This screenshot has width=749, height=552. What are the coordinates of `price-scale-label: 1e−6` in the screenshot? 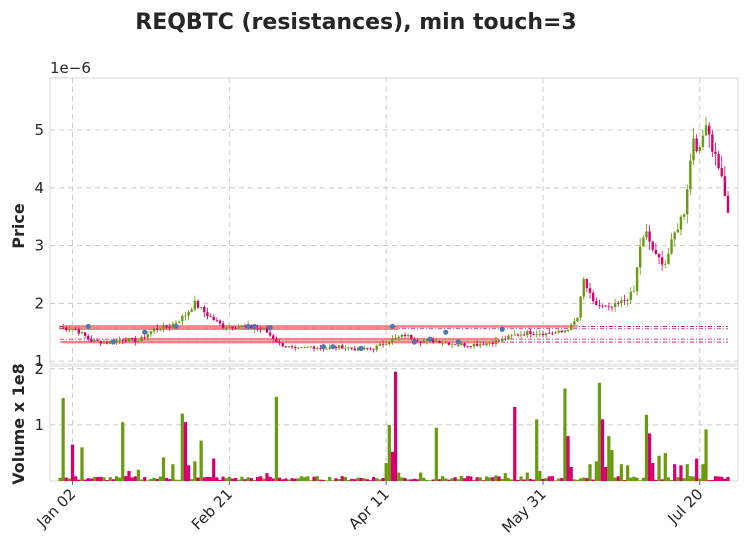 It's located at (70, 68).